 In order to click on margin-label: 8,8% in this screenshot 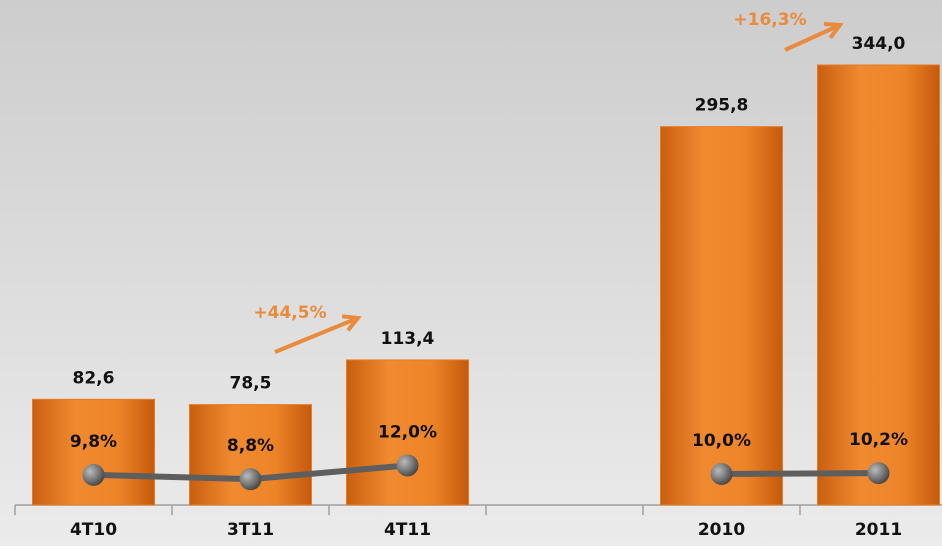, I will do `click(250, 446)`.